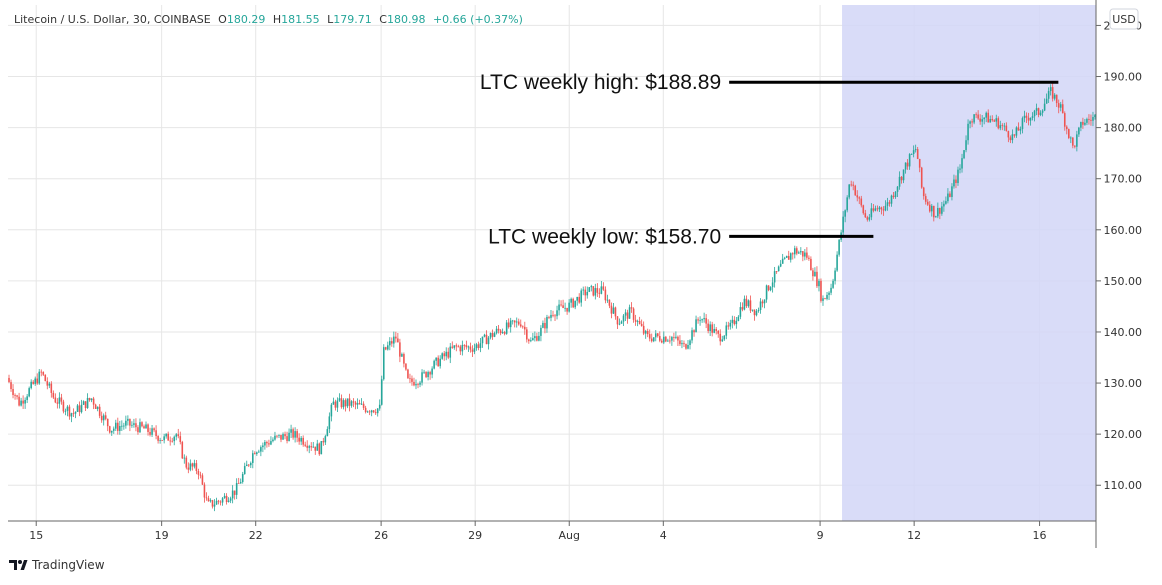 The image size is (1162, 585). Describe the element at coordinates (478, 19) in the screenshot. I see `change-value: +0.66 (+0.37%)` at that location.